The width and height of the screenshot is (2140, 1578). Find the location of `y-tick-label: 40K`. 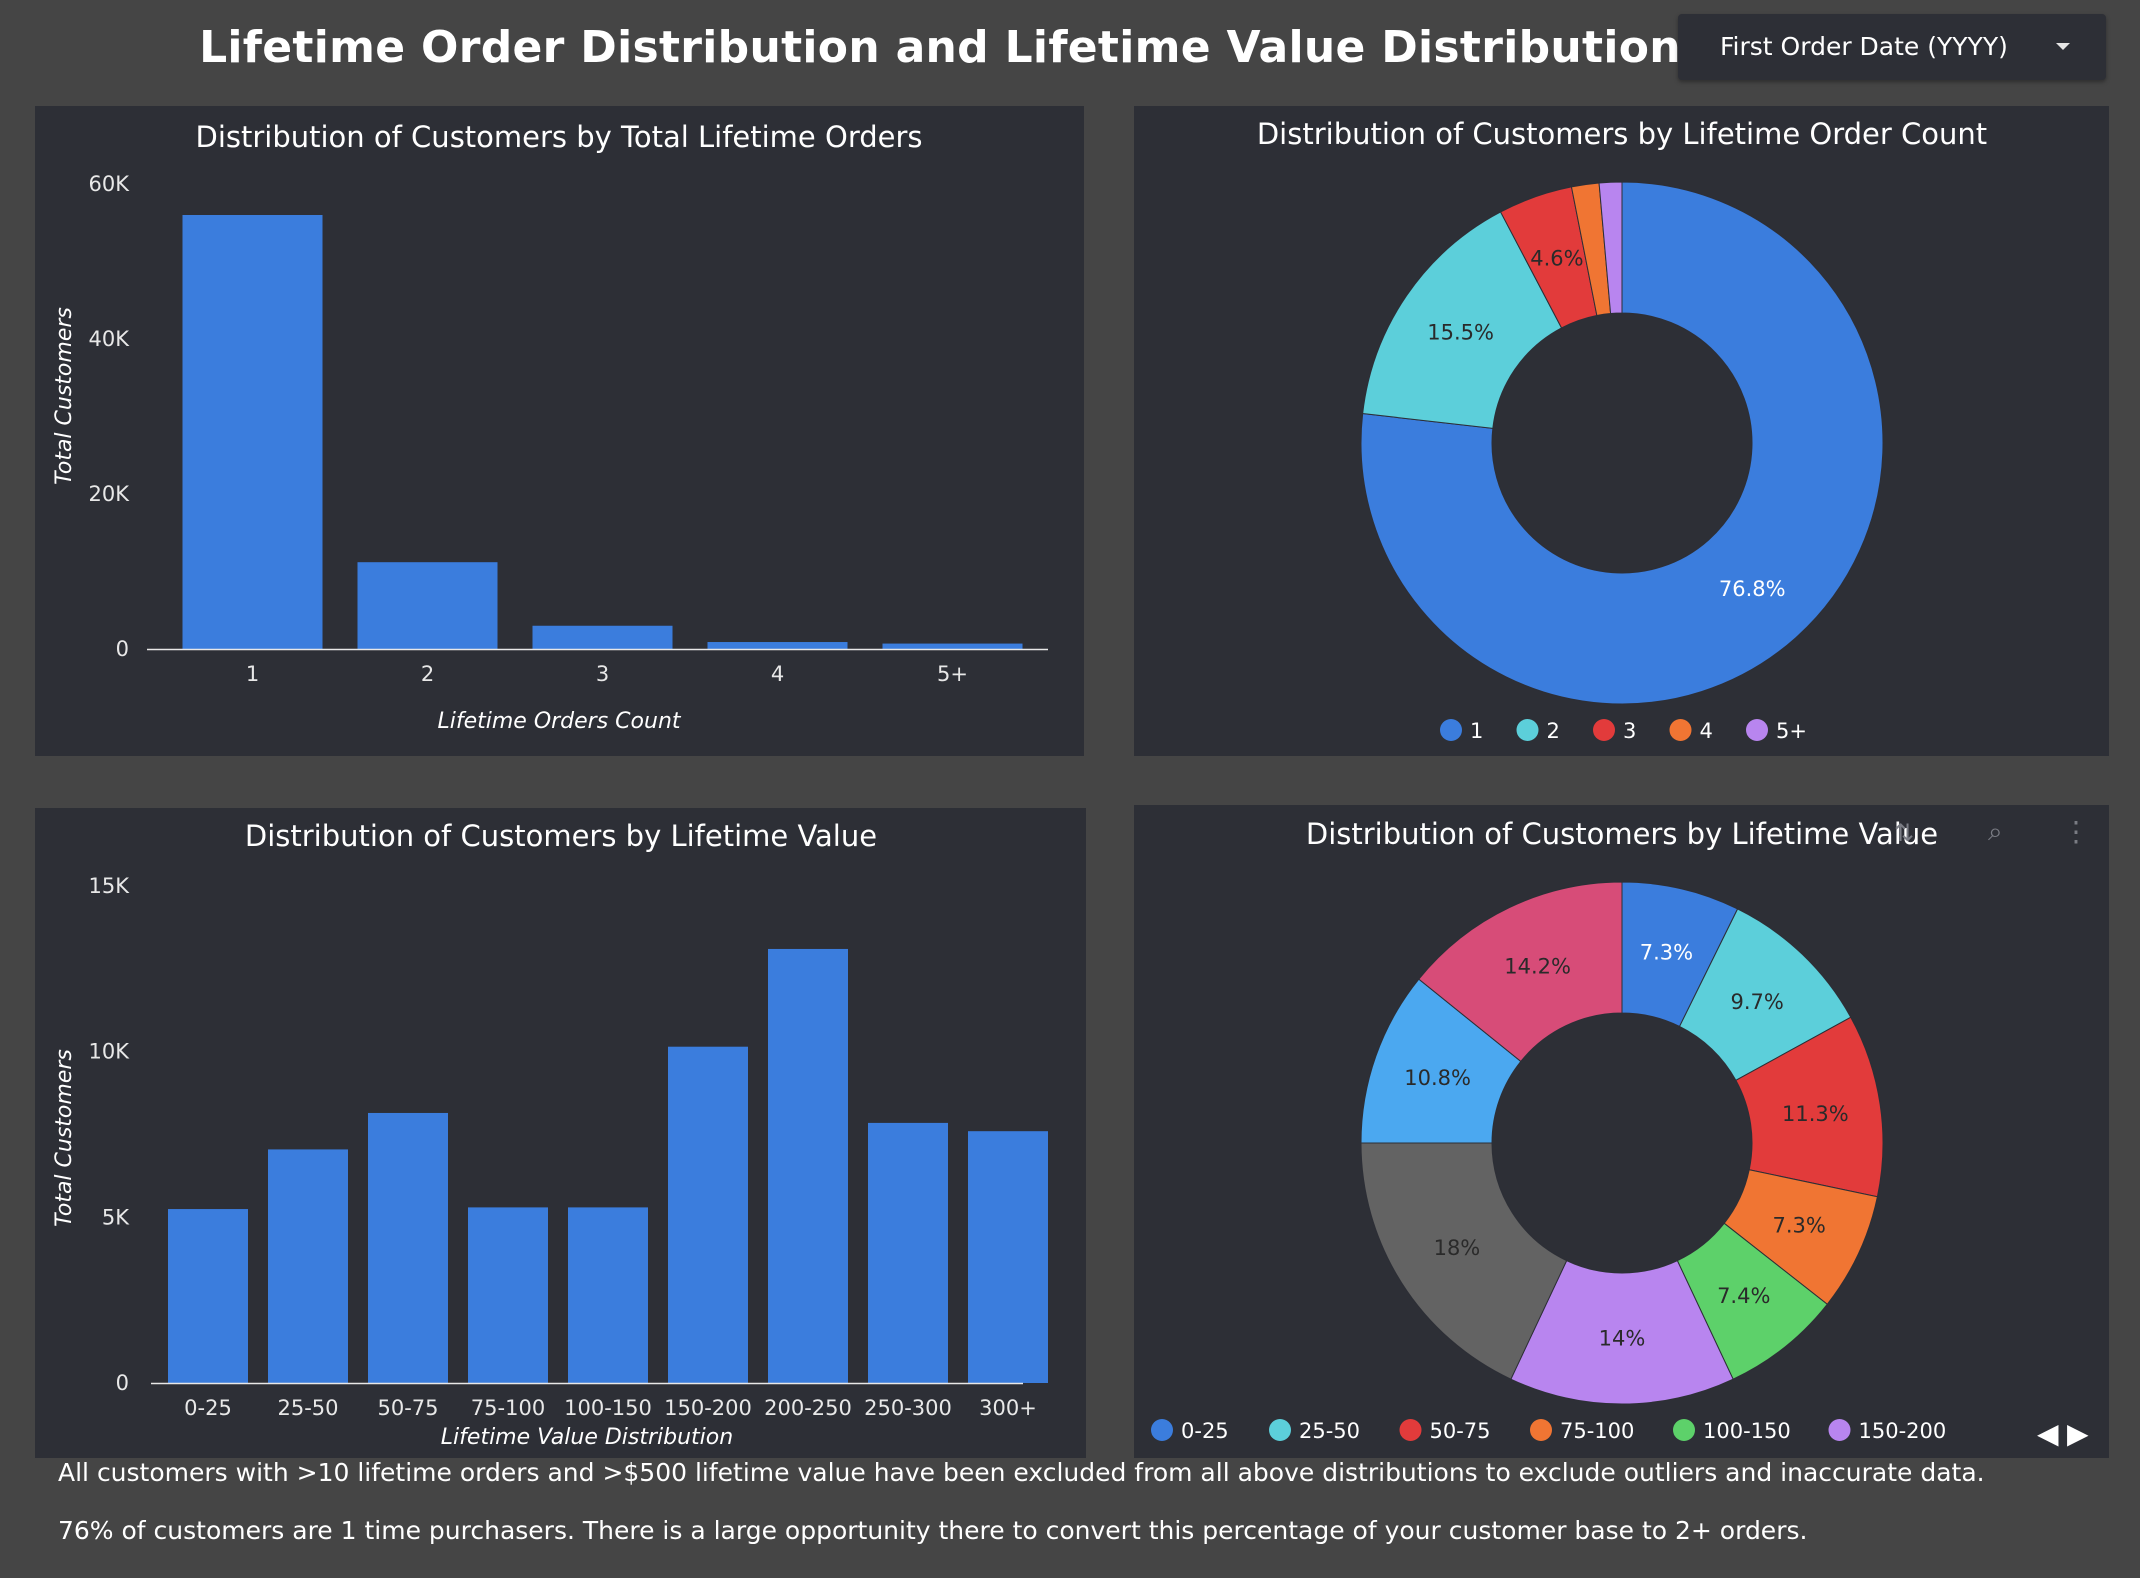

y-tick-label: 40K is located at coordinates (110, 339).